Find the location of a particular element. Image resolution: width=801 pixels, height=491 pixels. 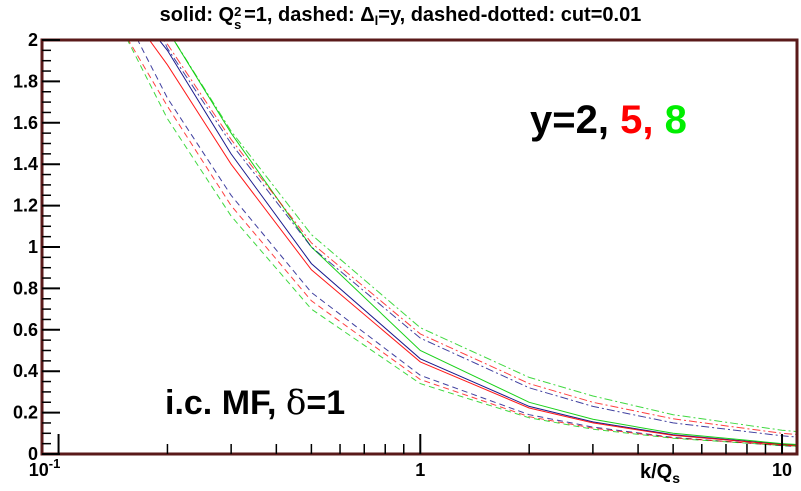

x-tick-label: 1 is located at coordinates (420, 470).